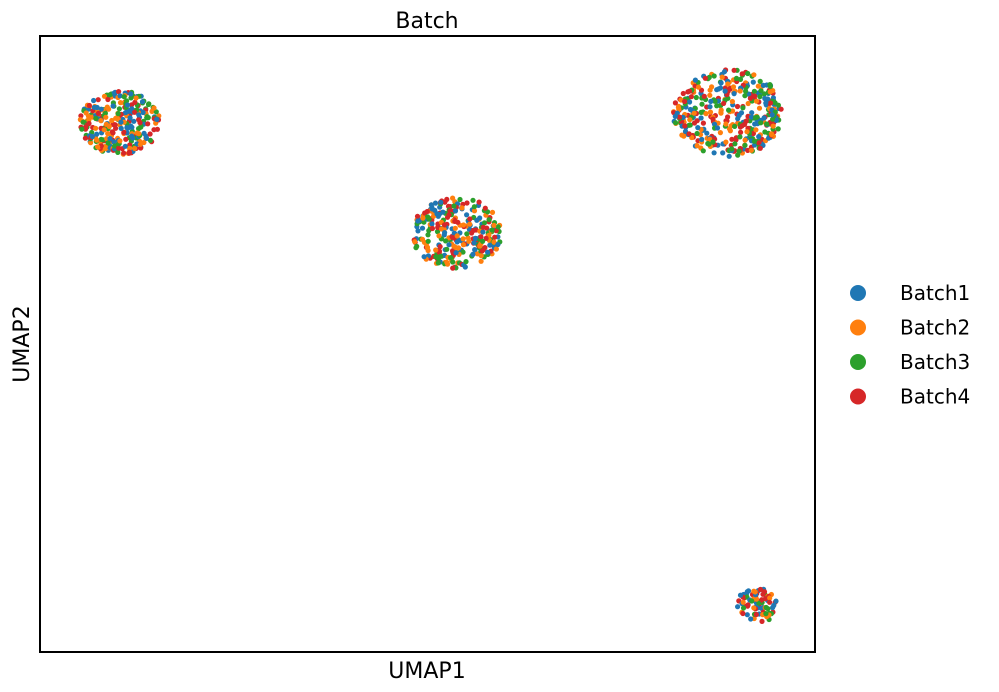 This screenshot has width=999, height=692. What do you see at coordinates (426, 671) in the screenshot?
I see `x-axis-label: UMAP1` at bounding box center [426, 671].